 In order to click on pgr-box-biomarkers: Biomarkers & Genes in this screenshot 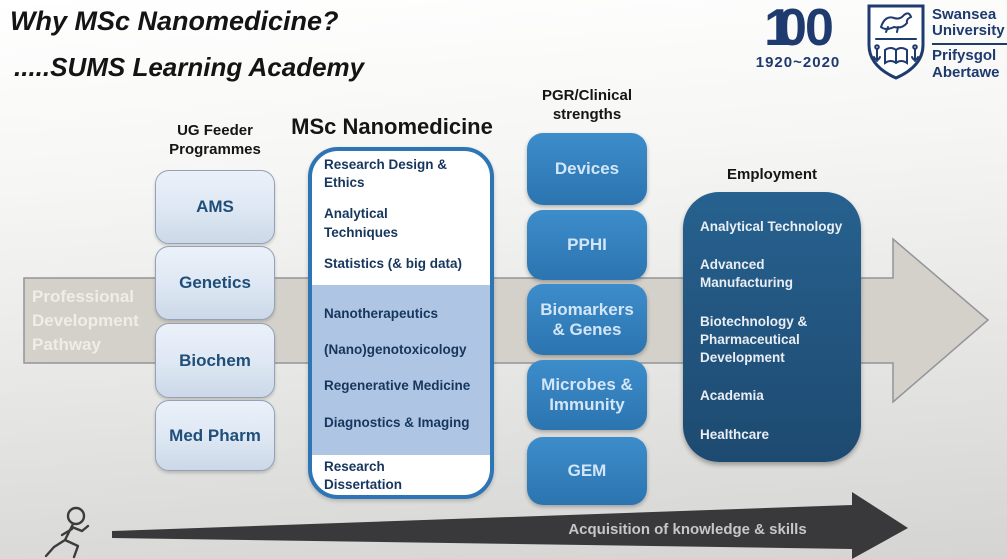, I will do `click(587, 319)`.